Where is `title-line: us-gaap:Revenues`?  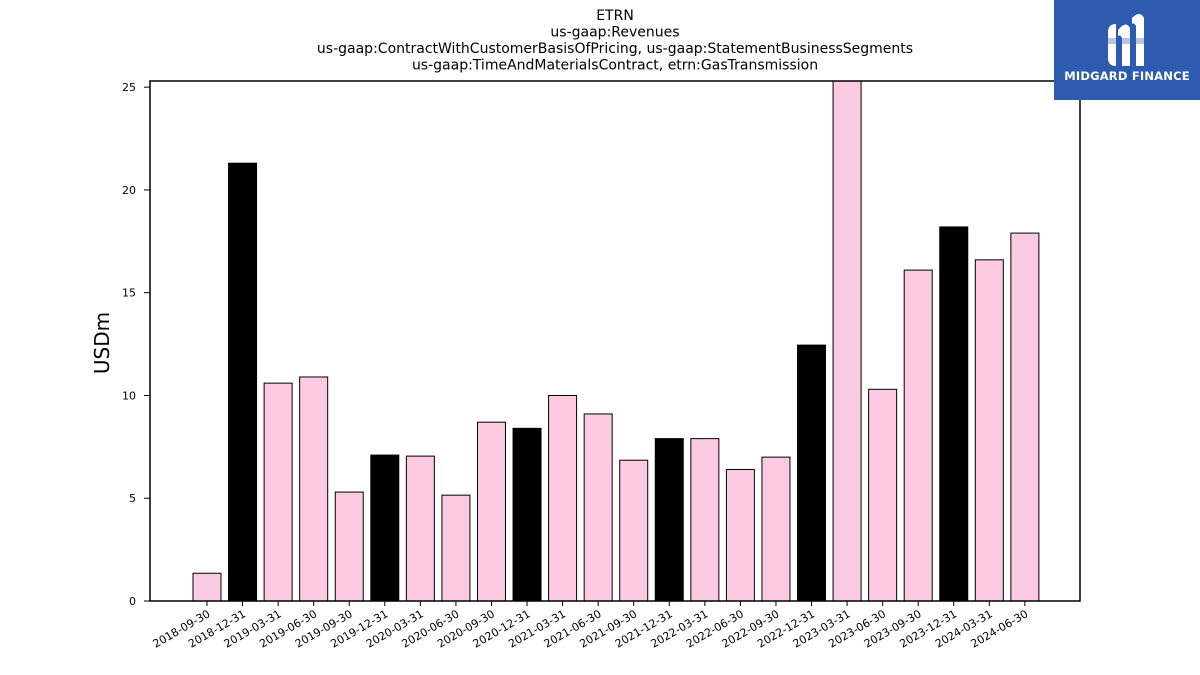
title-line: us-gaap:Revenues is located at coordinates (614, 33).